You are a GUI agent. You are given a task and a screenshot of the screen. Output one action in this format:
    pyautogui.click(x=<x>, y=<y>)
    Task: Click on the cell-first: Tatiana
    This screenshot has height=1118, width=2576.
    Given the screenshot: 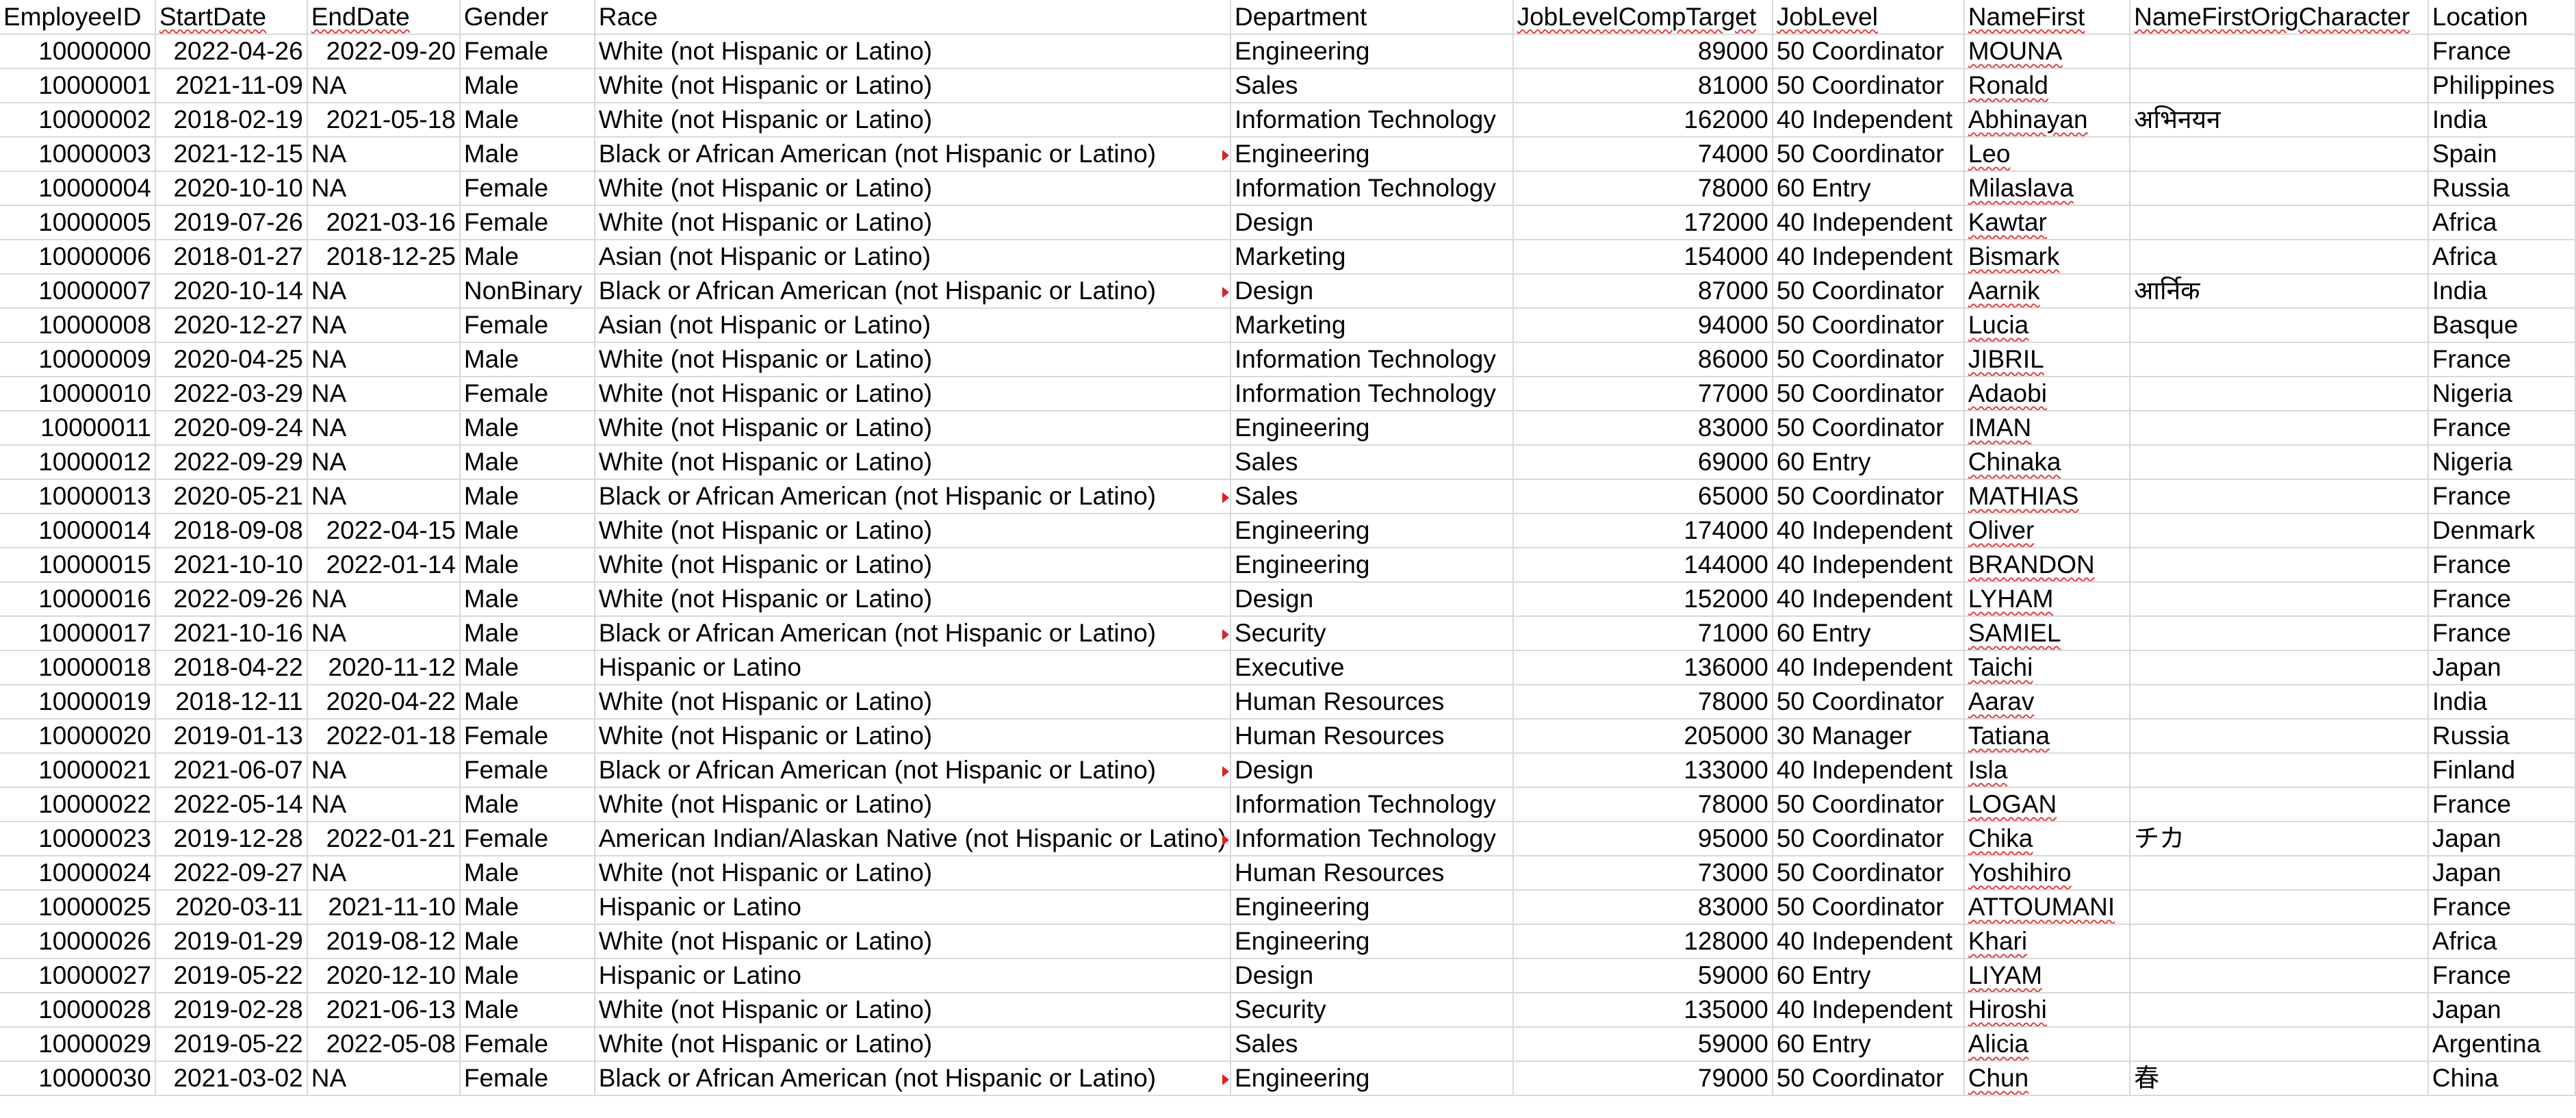 What is the action you would take?
    pyautogui.click(x=2047, y=736)
    